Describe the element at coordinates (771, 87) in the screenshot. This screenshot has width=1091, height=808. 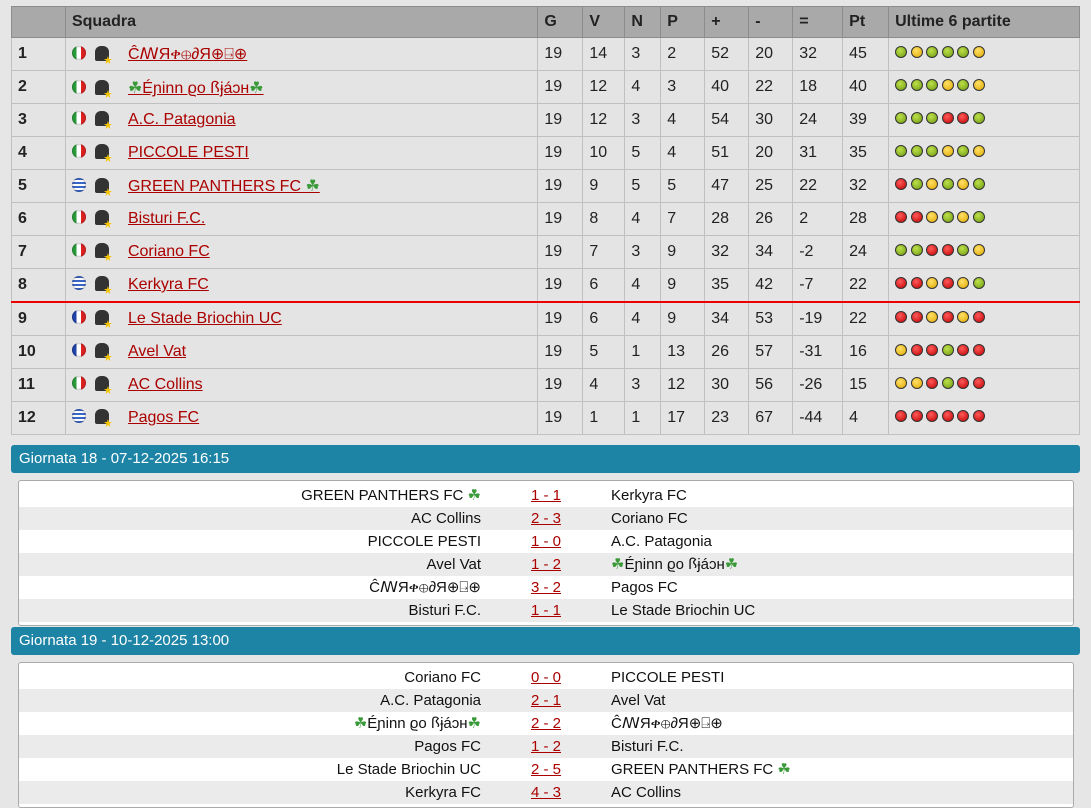
I see `stat-ga: 22` at that location.